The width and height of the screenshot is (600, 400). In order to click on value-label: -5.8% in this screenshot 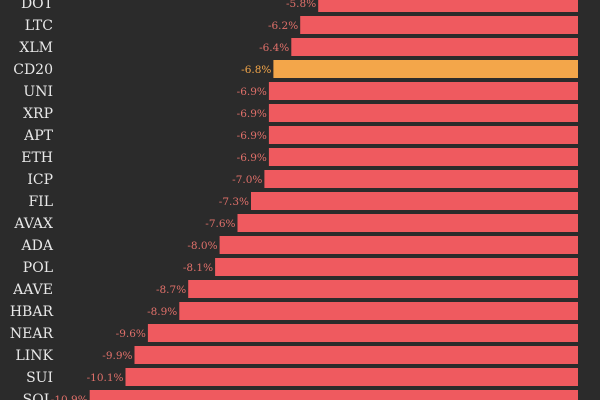, I will do `click(301, 5)`.